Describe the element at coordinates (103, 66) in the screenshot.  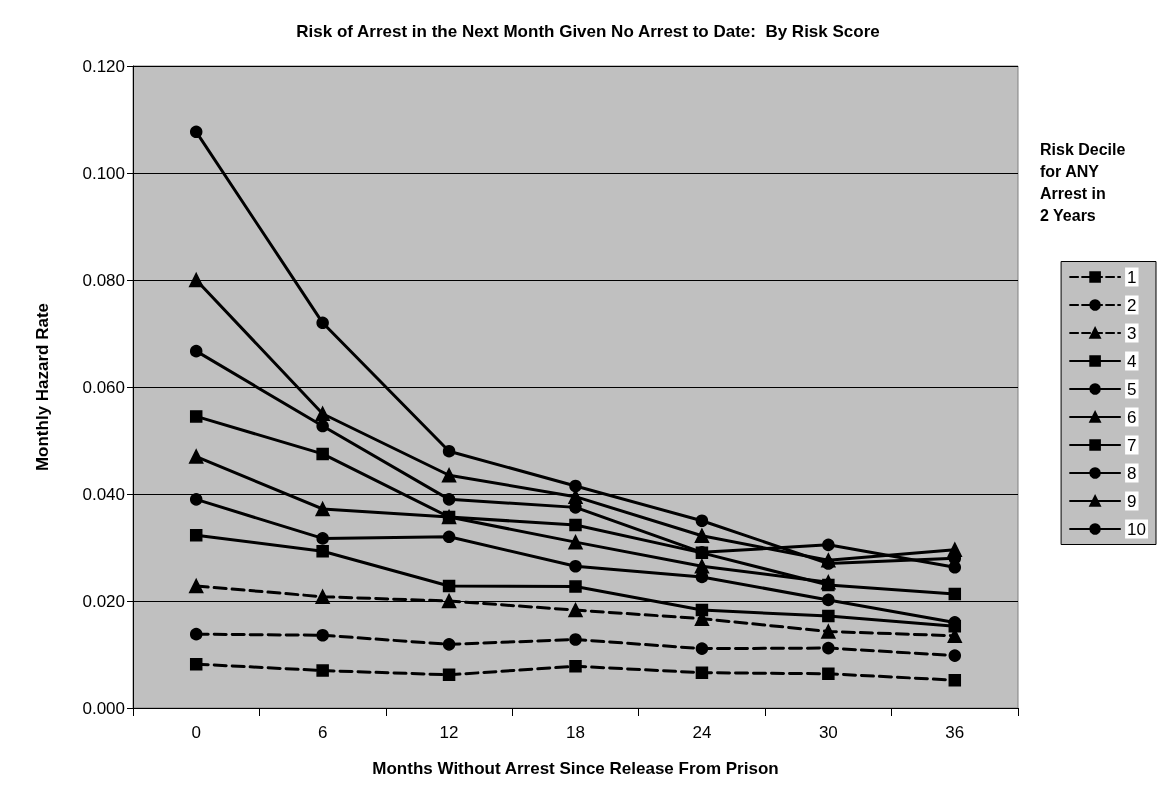
I see `y-tick-label: 0.120` at that location.